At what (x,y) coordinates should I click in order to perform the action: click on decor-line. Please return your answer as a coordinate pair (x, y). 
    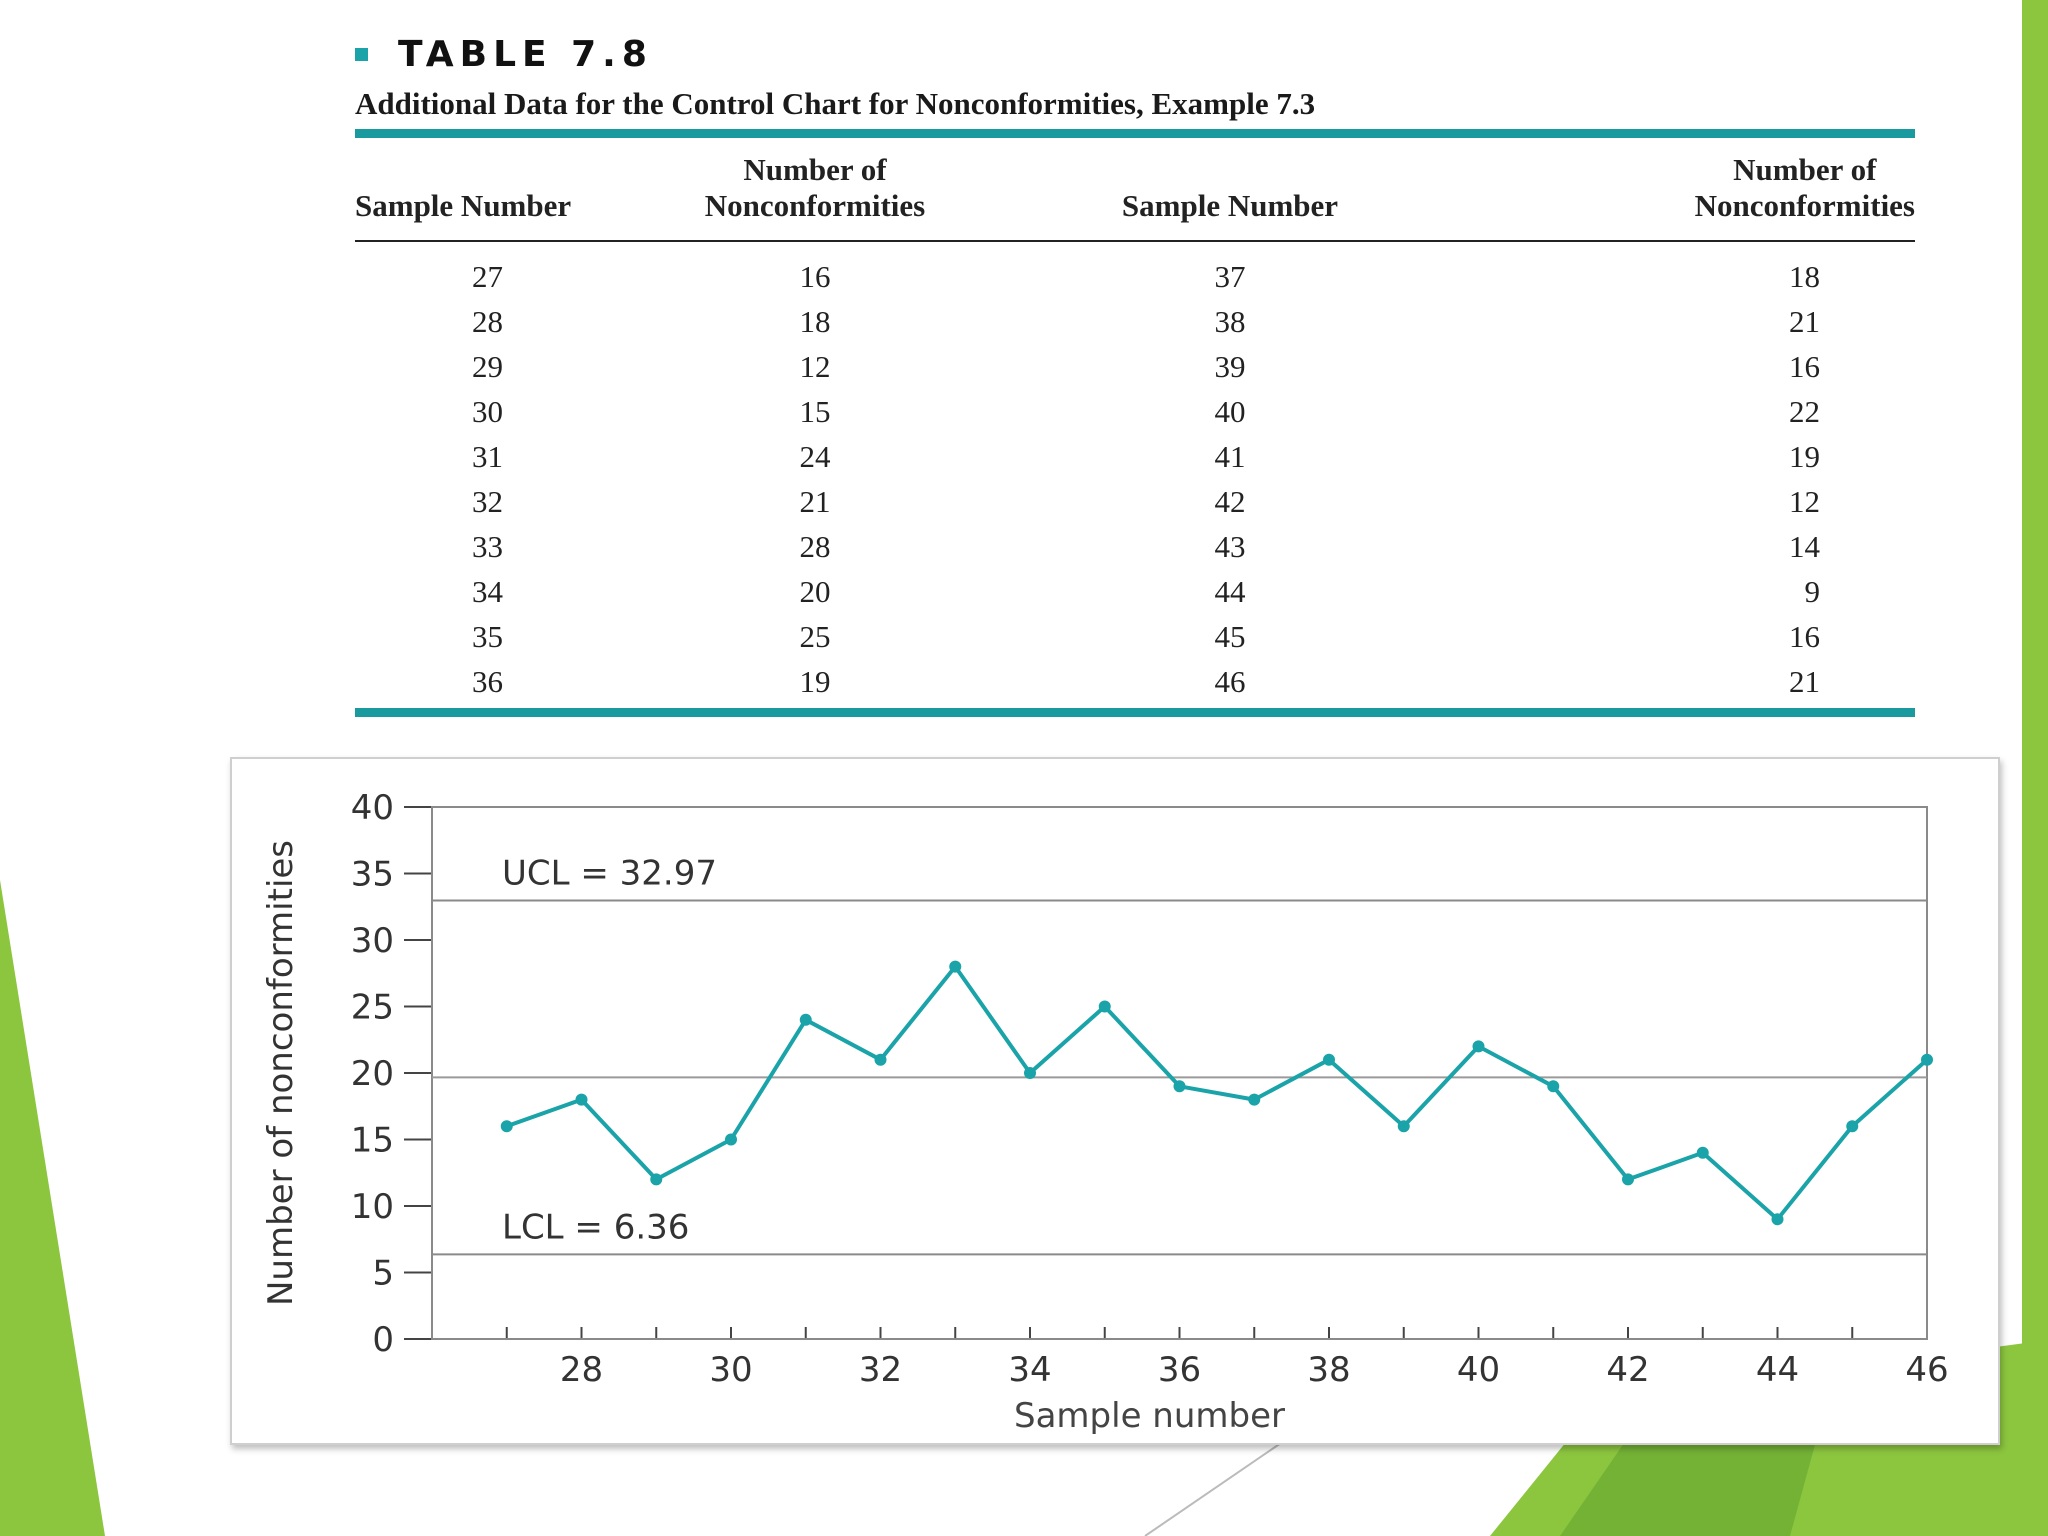
    Looking at the image, I should click on (1222, 1482).